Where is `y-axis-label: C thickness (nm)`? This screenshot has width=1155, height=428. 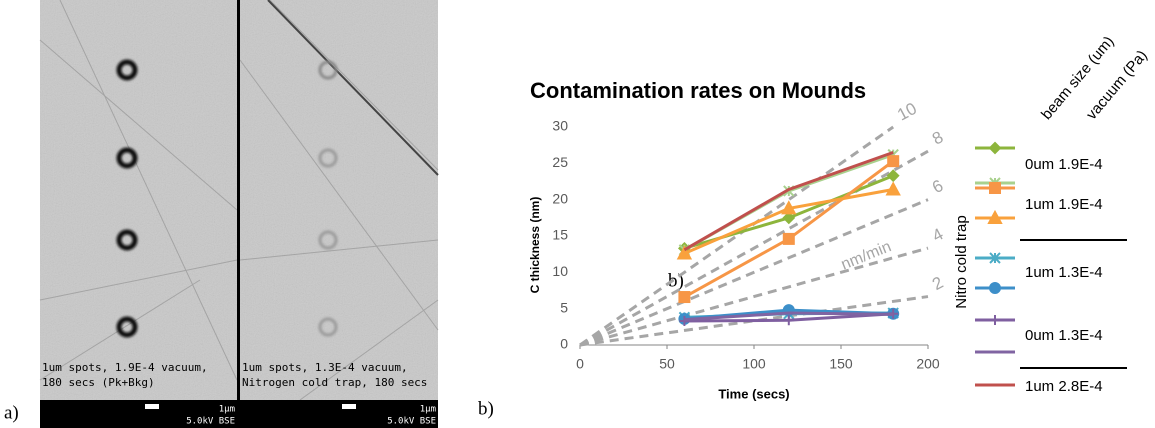
y-axis-label: C thickness (nm) is located at coordinates (535, 245).